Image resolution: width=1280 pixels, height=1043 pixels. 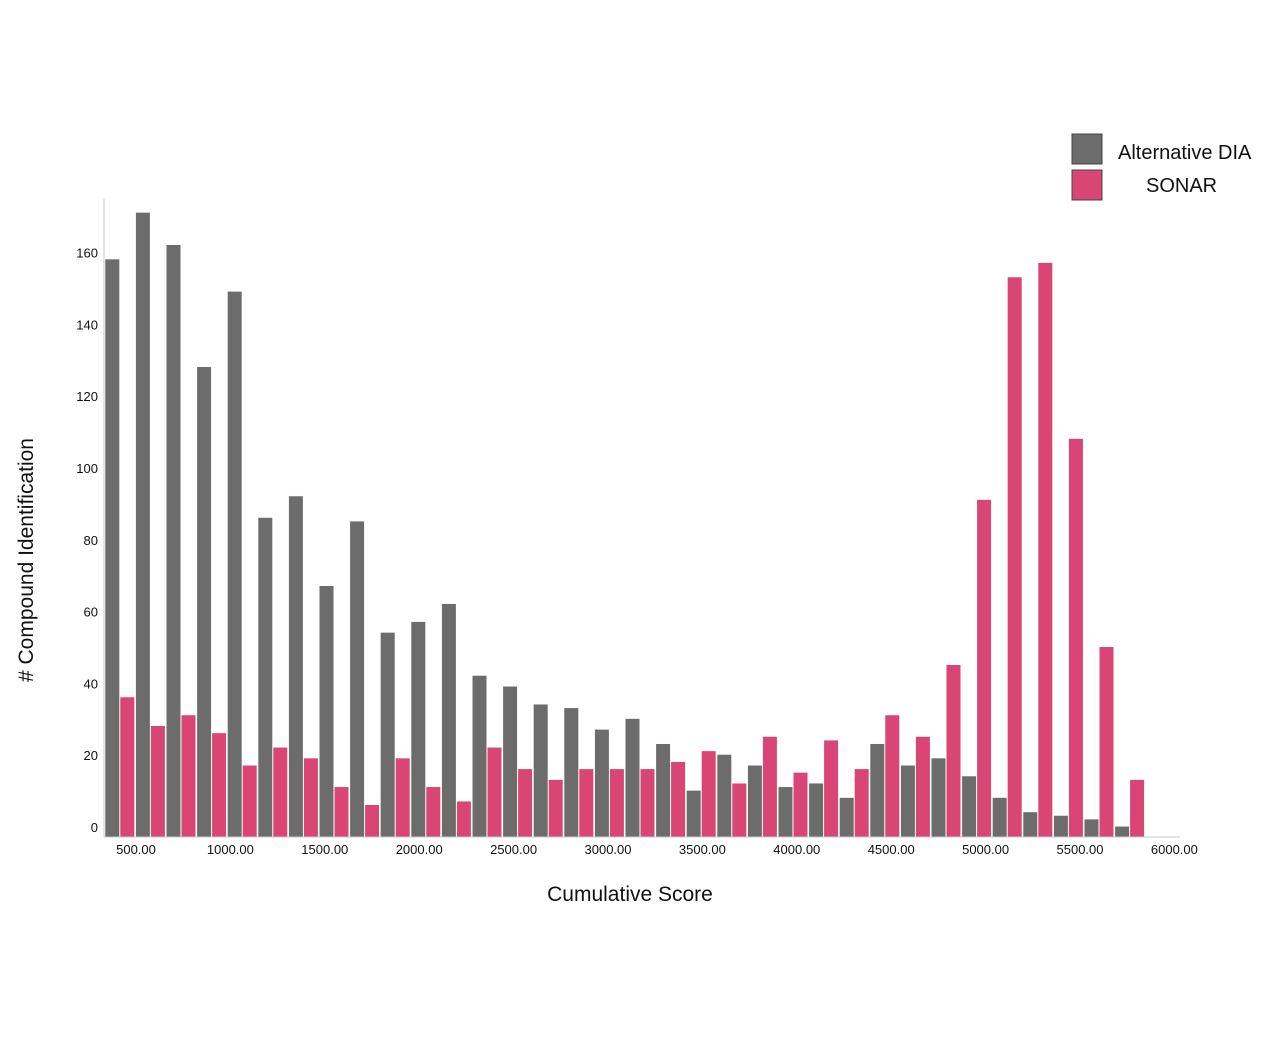 I want to click on y-tick-label-140: 140, so click(x=87, y=324).